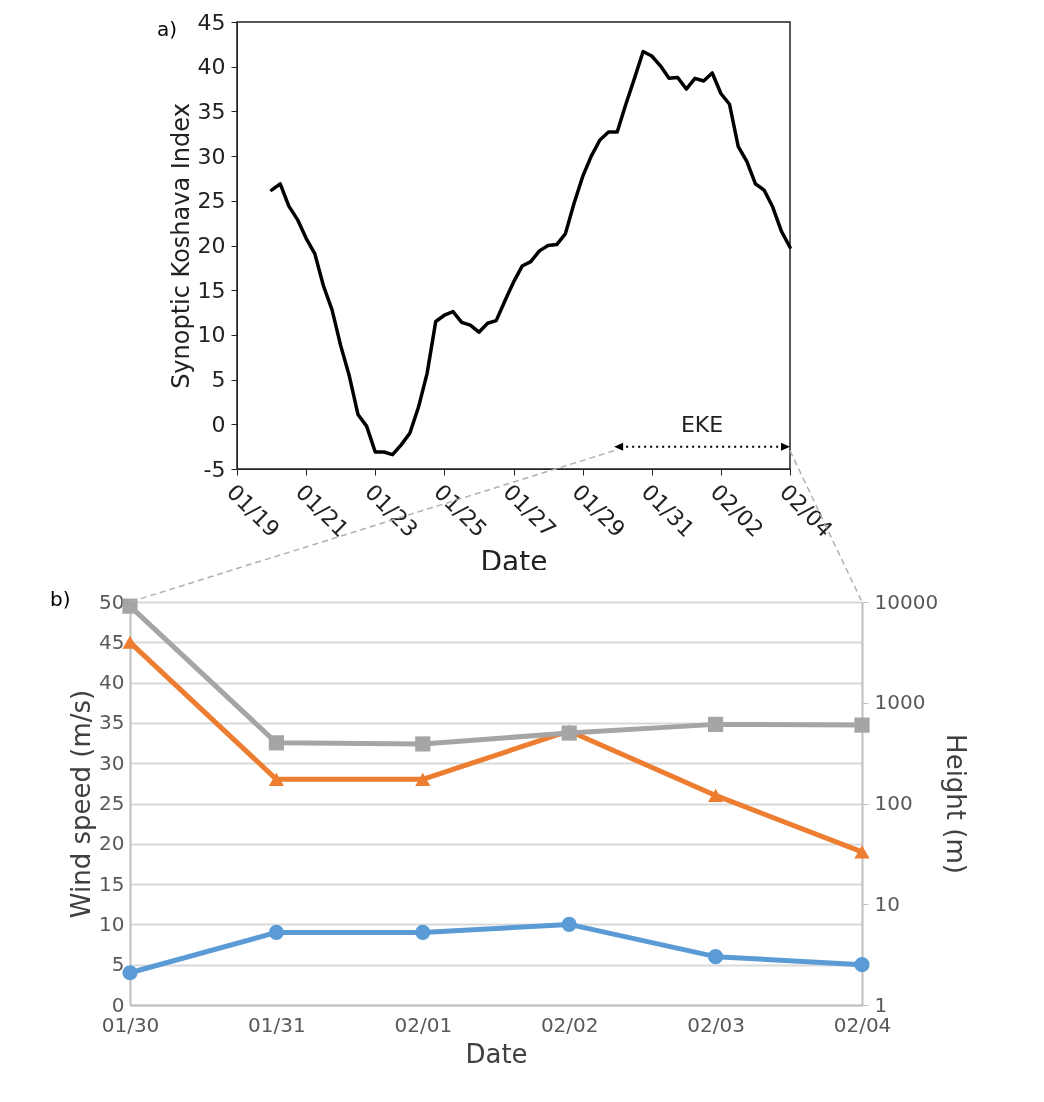 The height and width of the screenshot is (1102, 1044). Describe the element at coordinates (569, 1024) in the screenshot. I see `x-tick-label: 02/02` at that location.